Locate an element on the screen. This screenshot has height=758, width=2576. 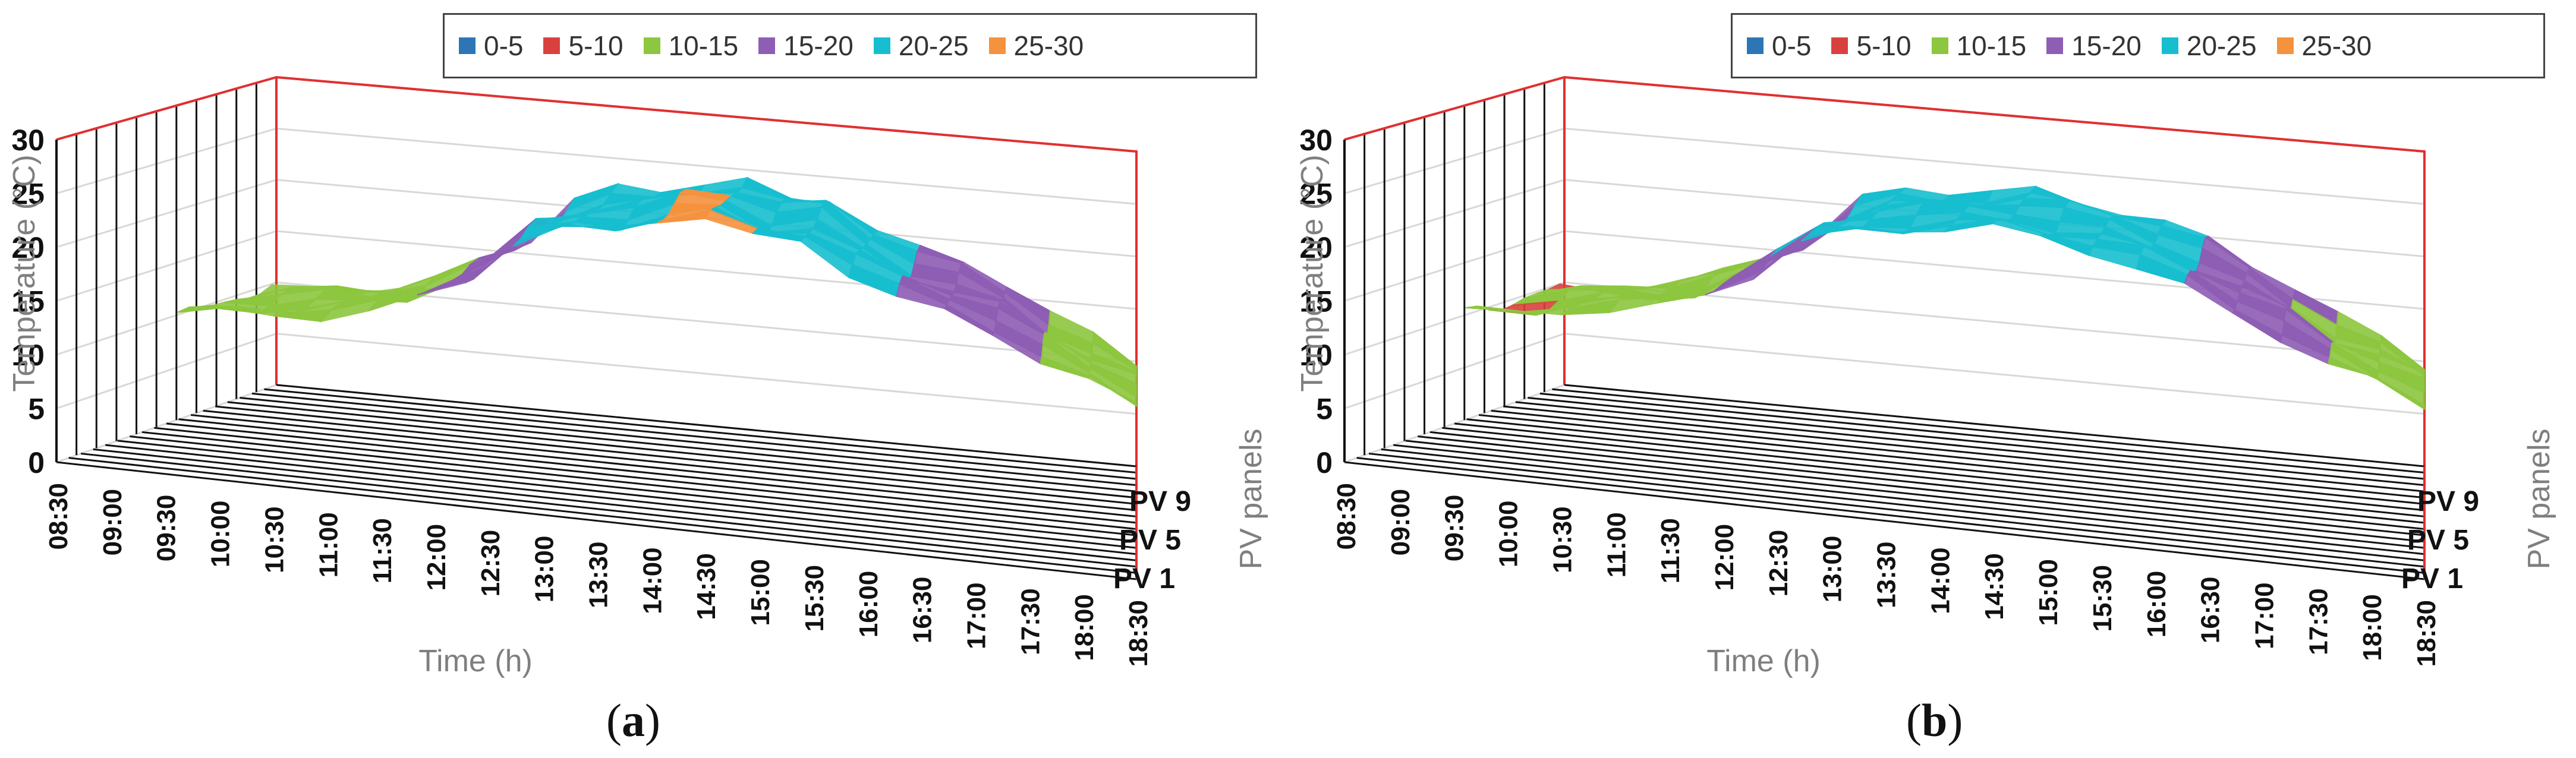
y-axis-title: Temperature (°C) is located at coordinates (1312, 273).